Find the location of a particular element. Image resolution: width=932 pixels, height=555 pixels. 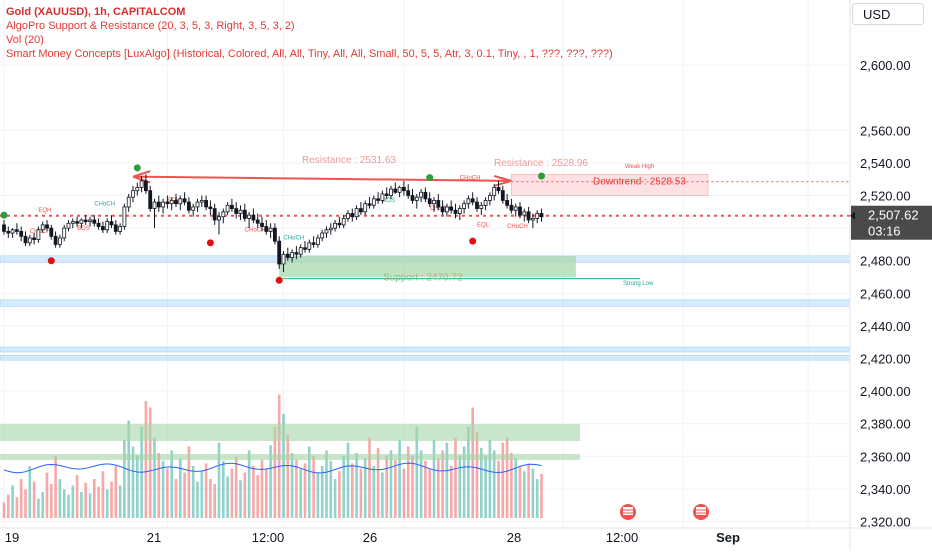

smc-label: BOS is located at coordinates (388, 201).